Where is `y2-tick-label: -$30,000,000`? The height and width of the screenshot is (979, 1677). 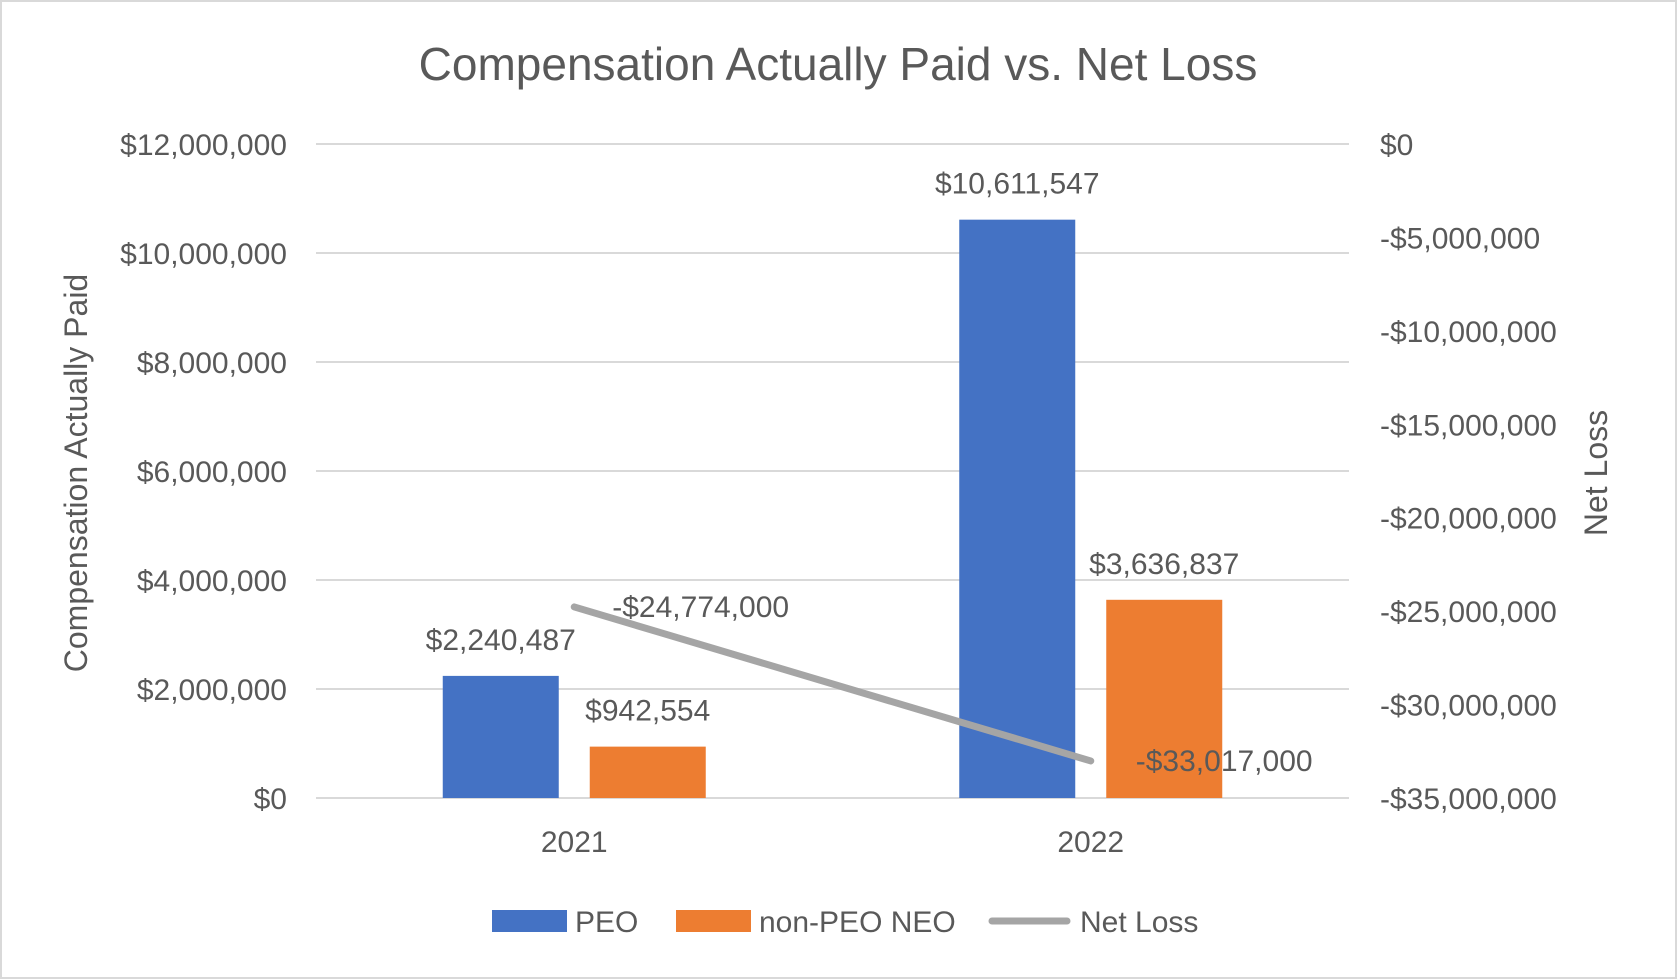
y2-tick-label: -$30,000,000 is located at coordinates (1468, 706).